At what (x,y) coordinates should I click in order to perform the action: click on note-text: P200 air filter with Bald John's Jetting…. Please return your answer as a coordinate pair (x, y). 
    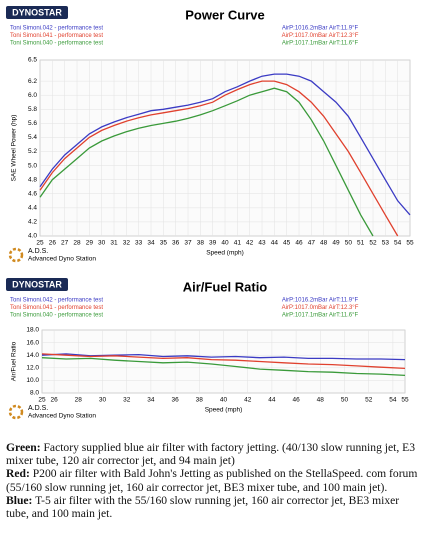
    Looking at the image, I should click on (212, 480).